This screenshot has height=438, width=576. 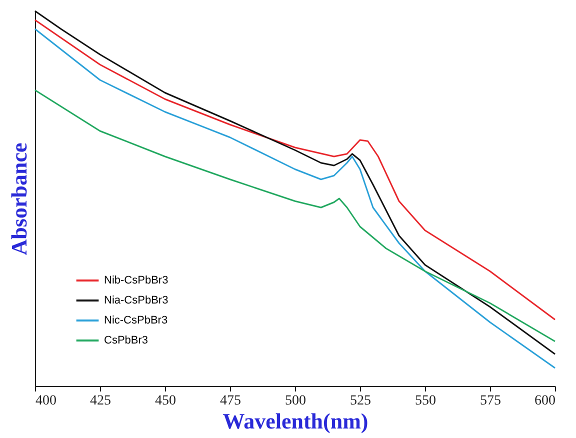 I want to click on x-tick-label: 400, so click(x=46, y=401).